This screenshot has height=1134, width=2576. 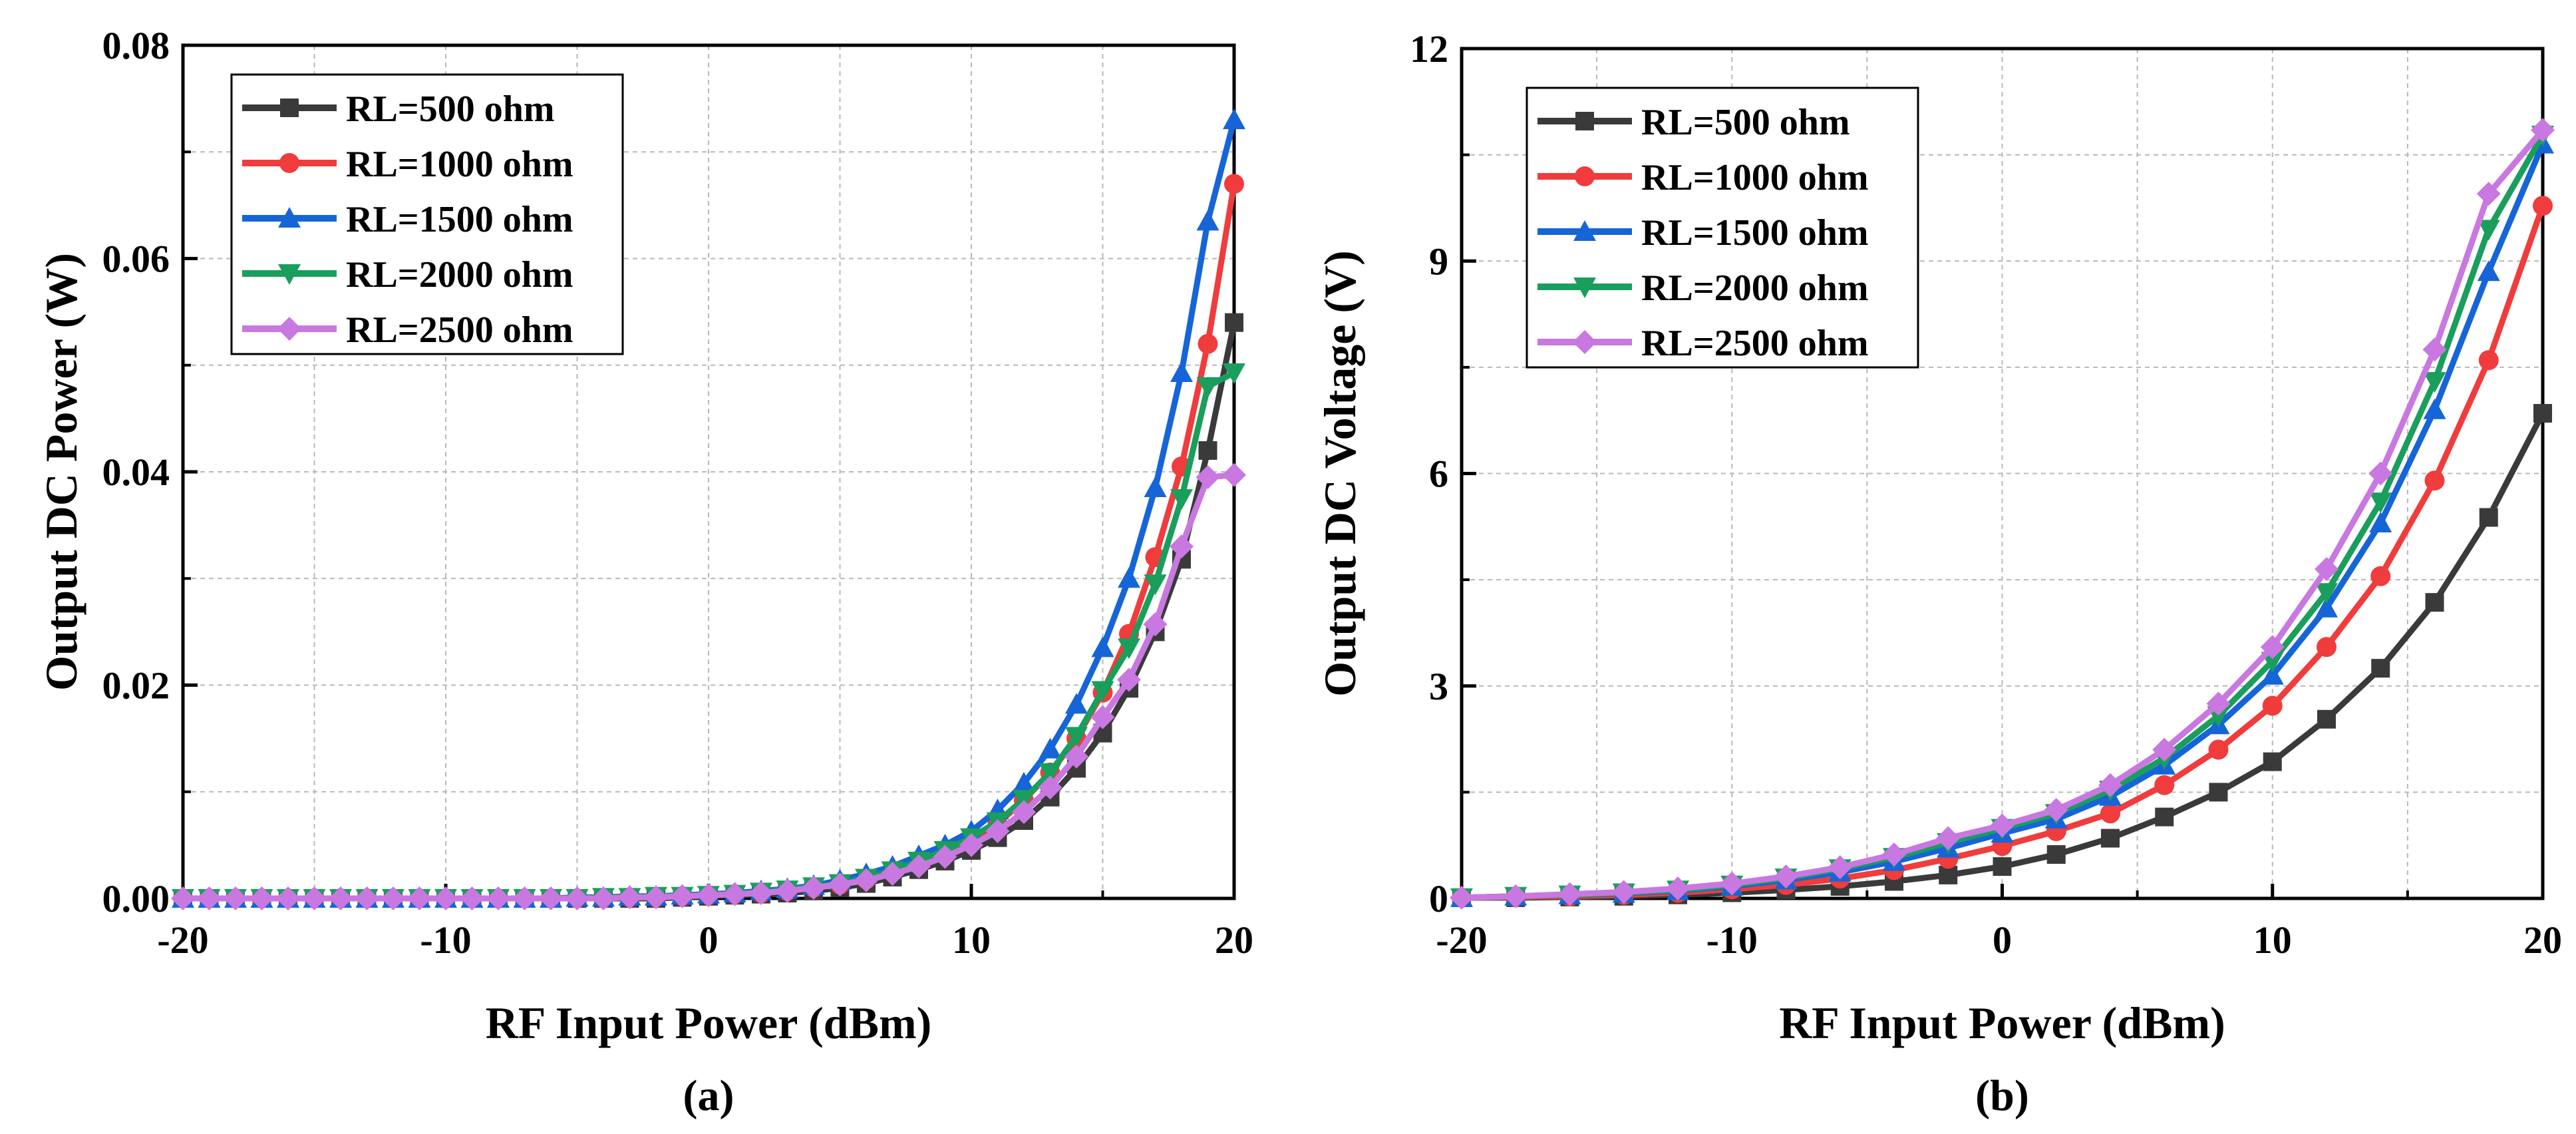 I want to click on x-tick-label: 0, so click(x=2002, y=940).